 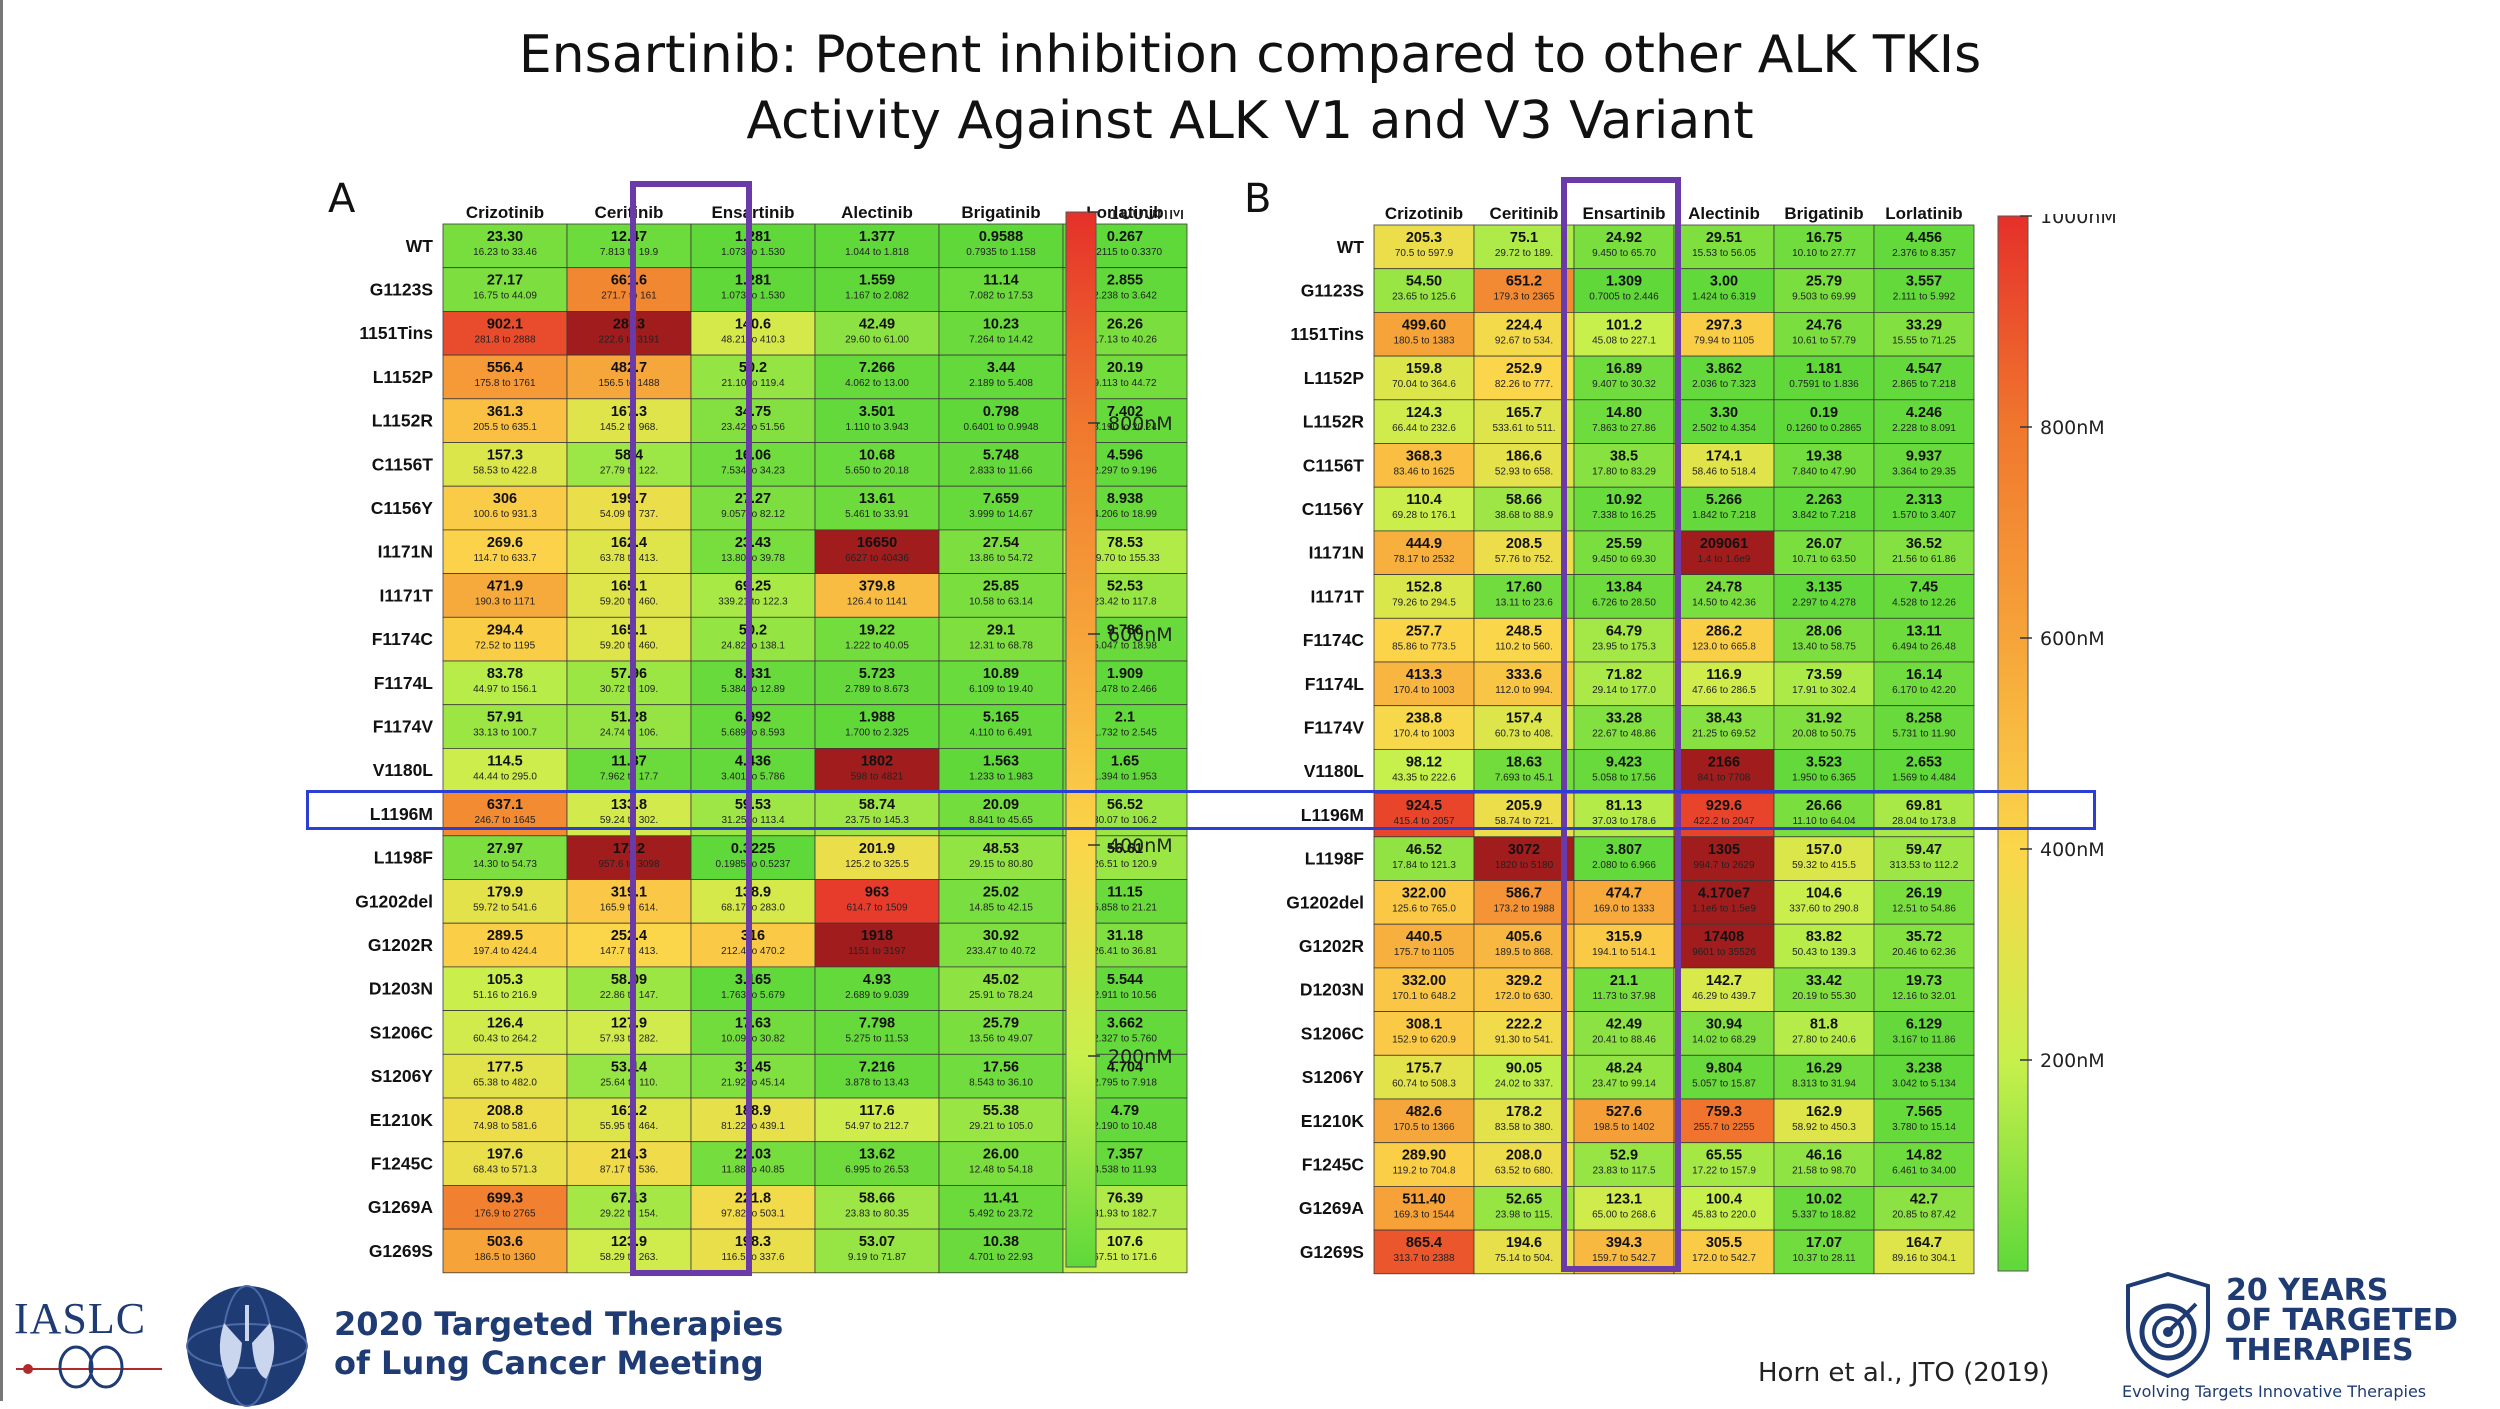 I want to click on cell-ci: 114.7 to 633.7, so click(x=505, y=558).